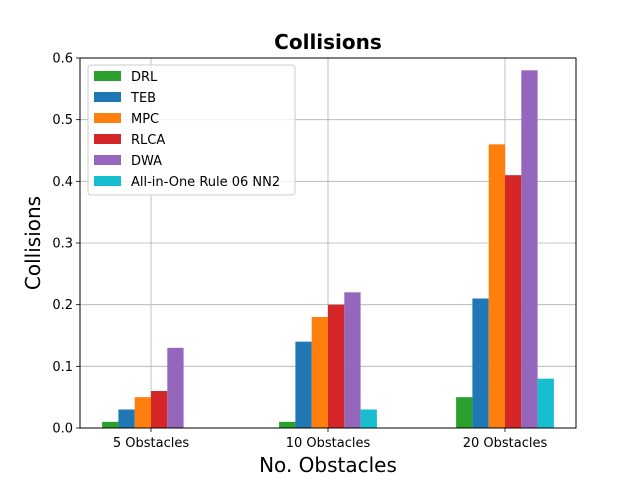 This screenshot has height=480, width=640. I want to click on x-tick-label: 10 Obstacles, so click(328, 443).